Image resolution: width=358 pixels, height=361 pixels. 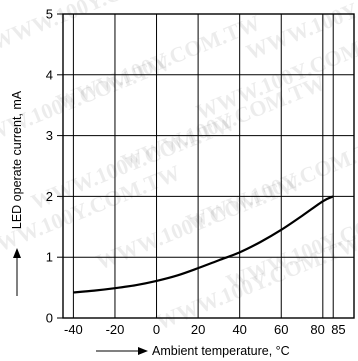 I want to click on y-axis-arrowhead, so click(x=17, y=253).